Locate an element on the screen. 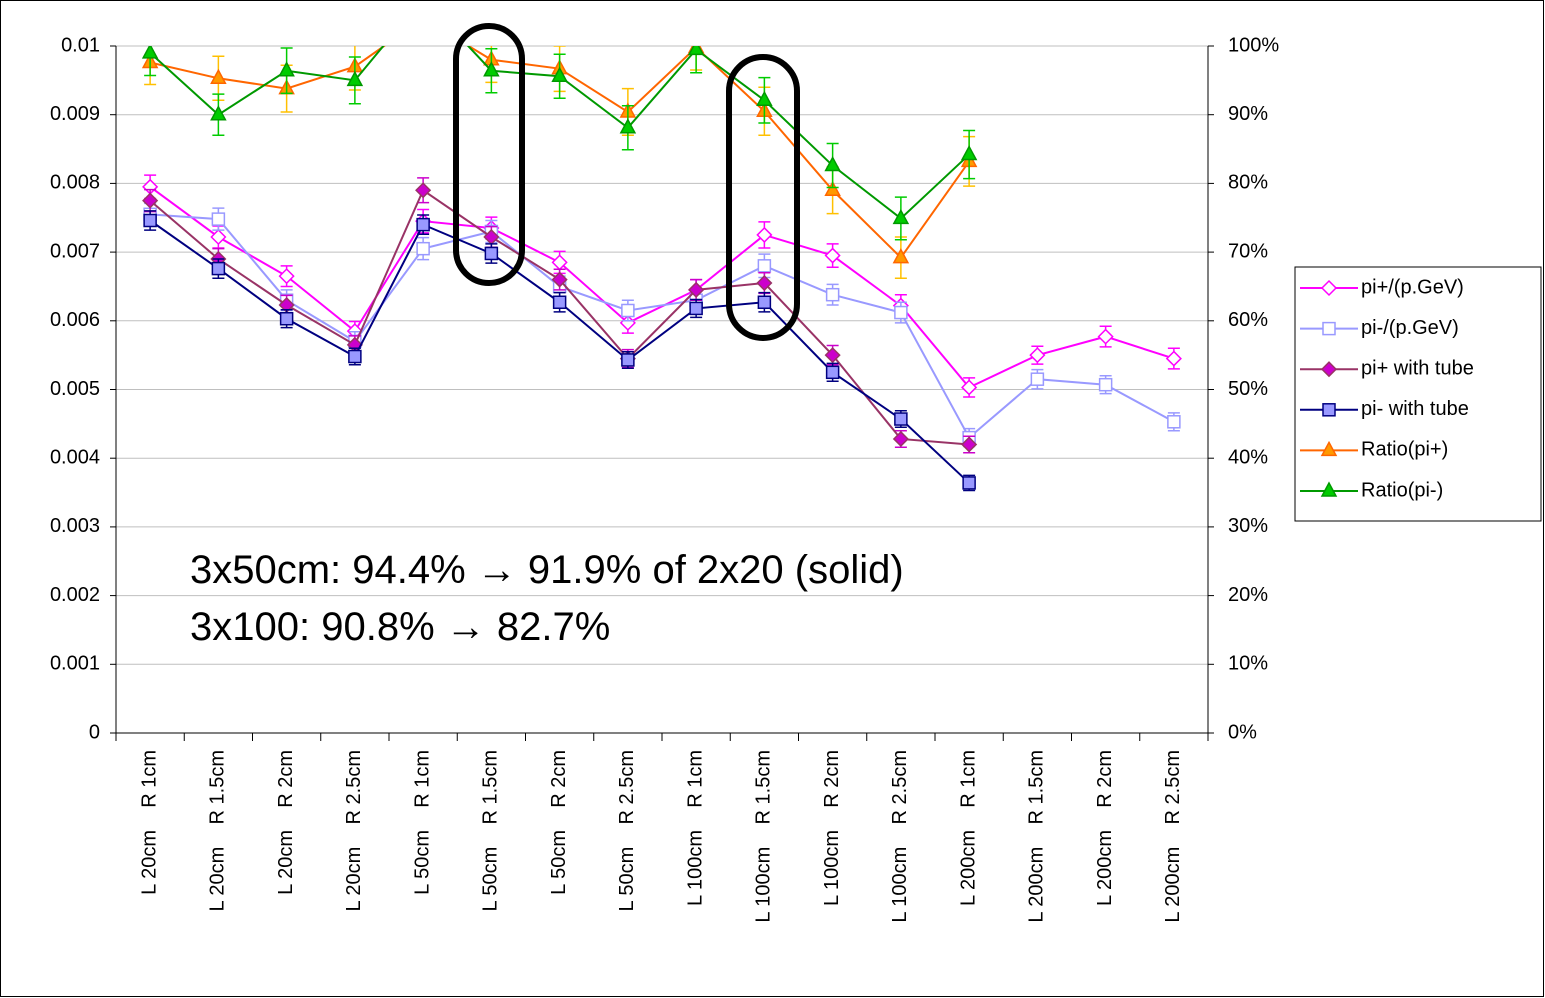 Image resolution: width=1545 pixels, height=998 pixels. x-tick-label: L 20cm R 1cm is located at coordinates (149, 822).